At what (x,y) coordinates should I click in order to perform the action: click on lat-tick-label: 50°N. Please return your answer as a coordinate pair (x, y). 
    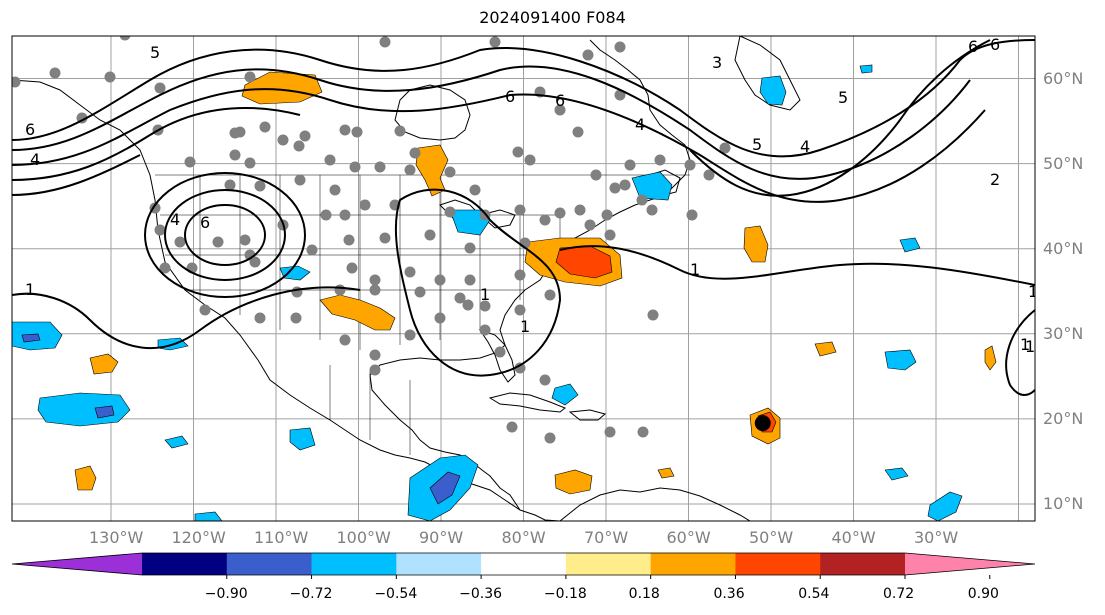
    Looking at the image, I should click on (1063, 163).